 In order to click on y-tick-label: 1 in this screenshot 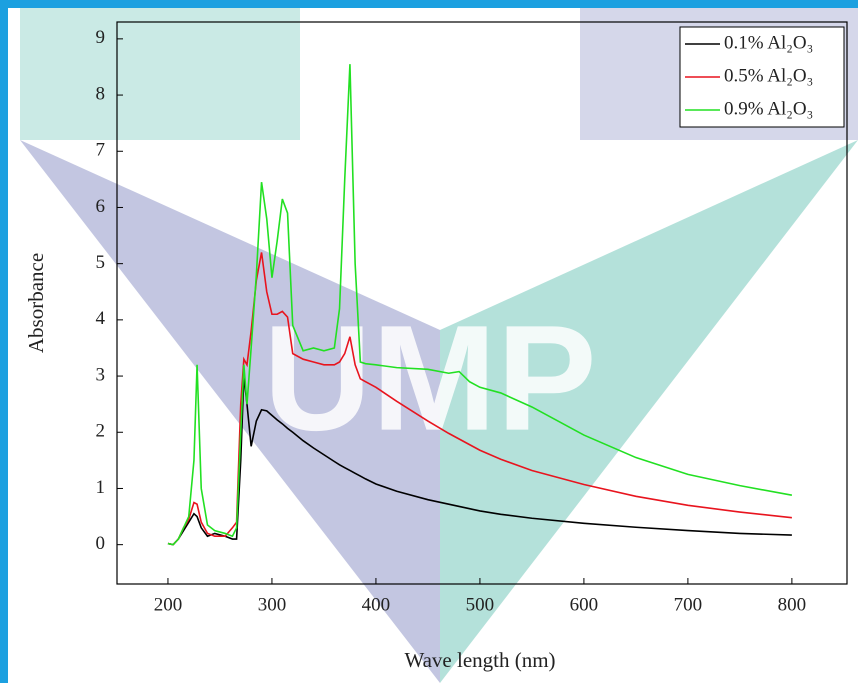, I will do `click(101, 487)`.